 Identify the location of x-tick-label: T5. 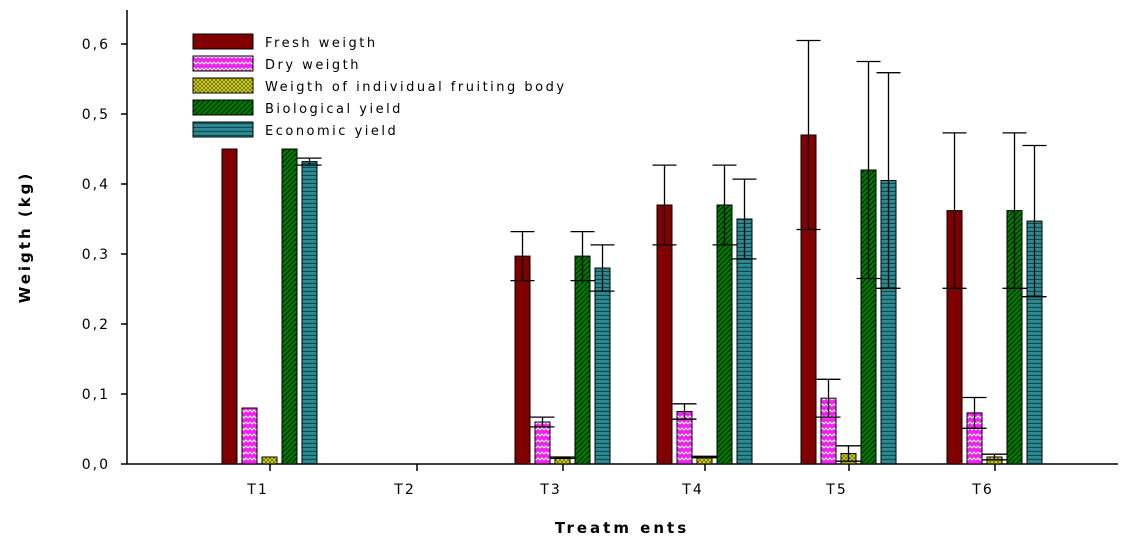
(836, 490).